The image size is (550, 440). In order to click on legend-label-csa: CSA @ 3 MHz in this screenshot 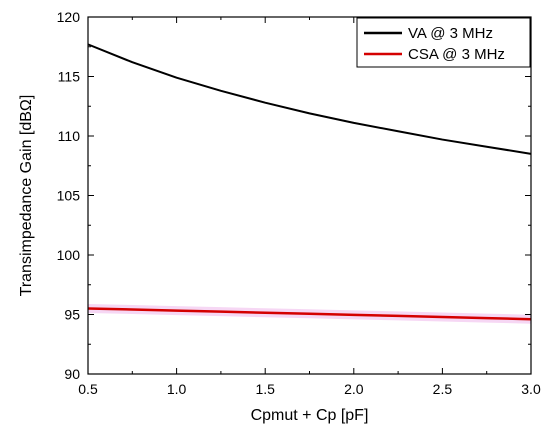, I will do `click(456, 54)`.